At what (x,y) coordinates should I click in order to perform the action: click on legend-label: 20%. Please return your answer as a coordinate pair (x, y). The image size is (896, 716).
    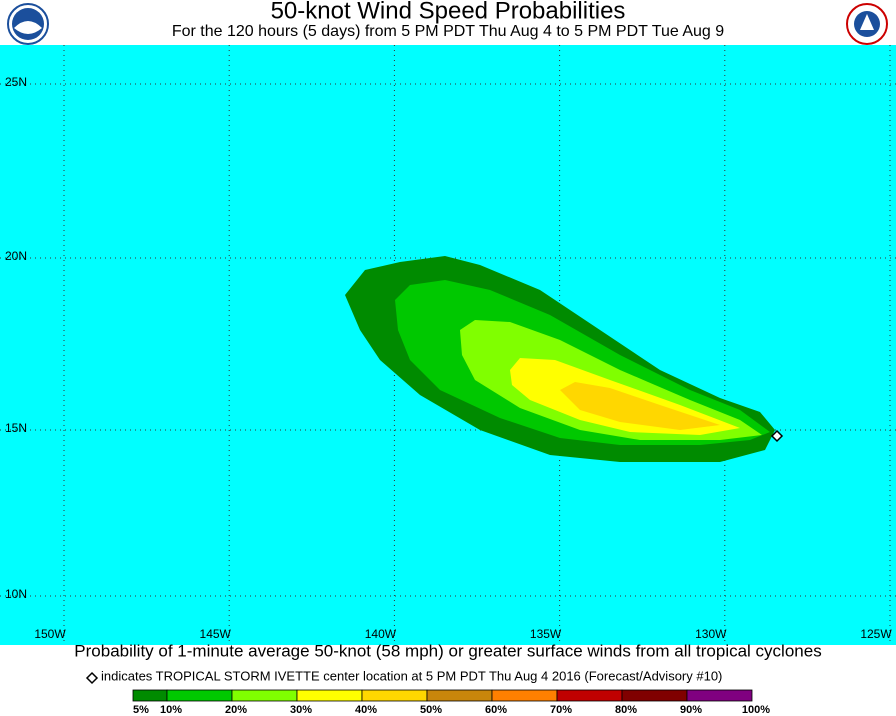
    Looking at the image, I should click on (236, 710).